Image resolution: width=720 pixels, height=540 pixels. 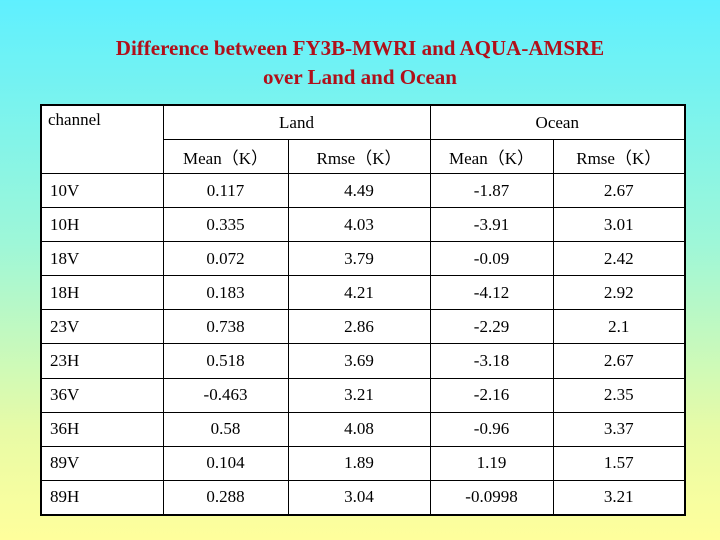 What do you see at coordinates (102, 429) in the screenshot?
I see `channel-cell: 36H` at bounding box center [102, 429].